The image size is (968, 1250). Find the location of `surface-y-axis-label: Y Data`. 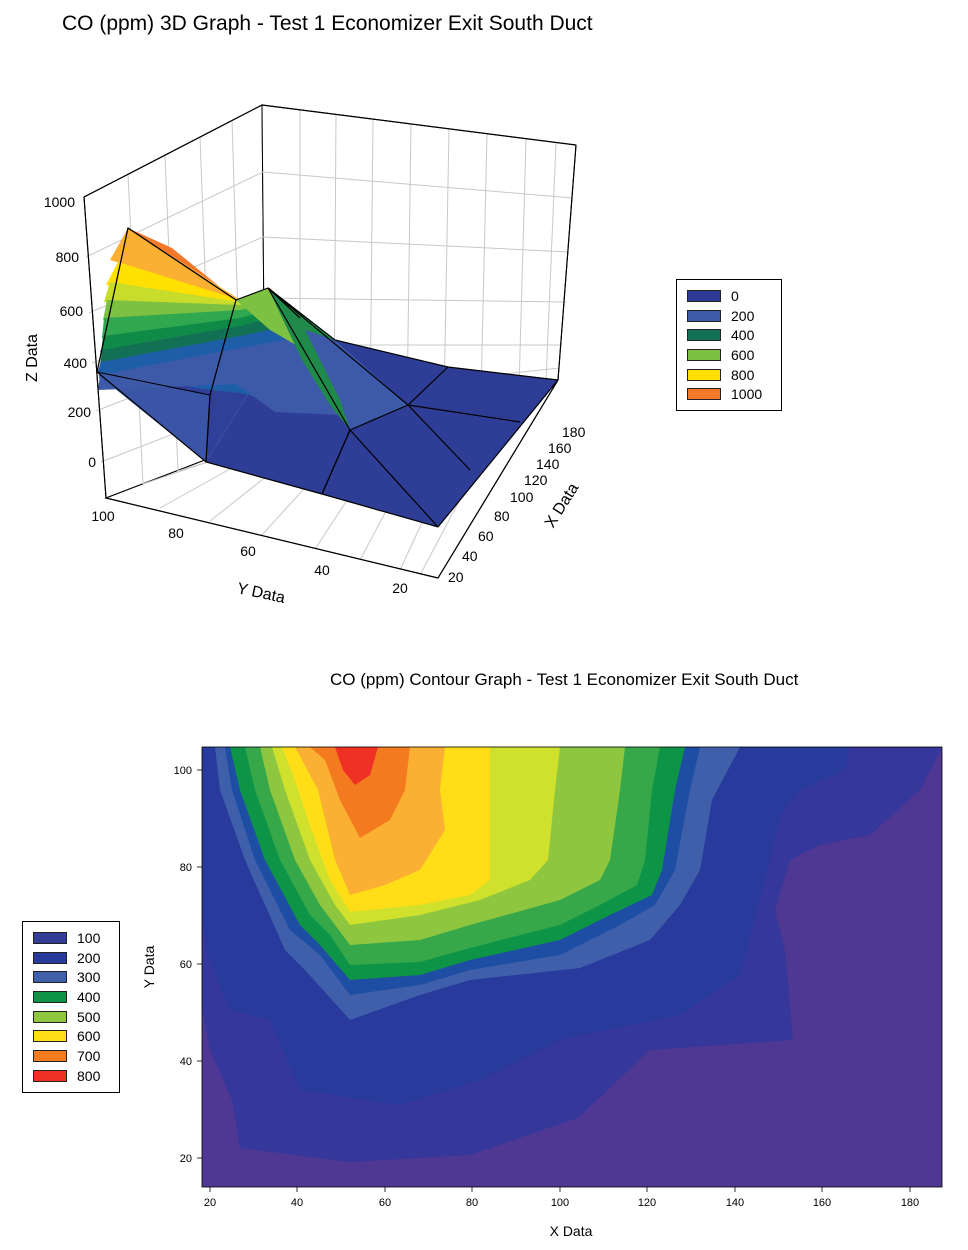

surface-y-axis-label: Y Data is located at coordinates (260, 593).